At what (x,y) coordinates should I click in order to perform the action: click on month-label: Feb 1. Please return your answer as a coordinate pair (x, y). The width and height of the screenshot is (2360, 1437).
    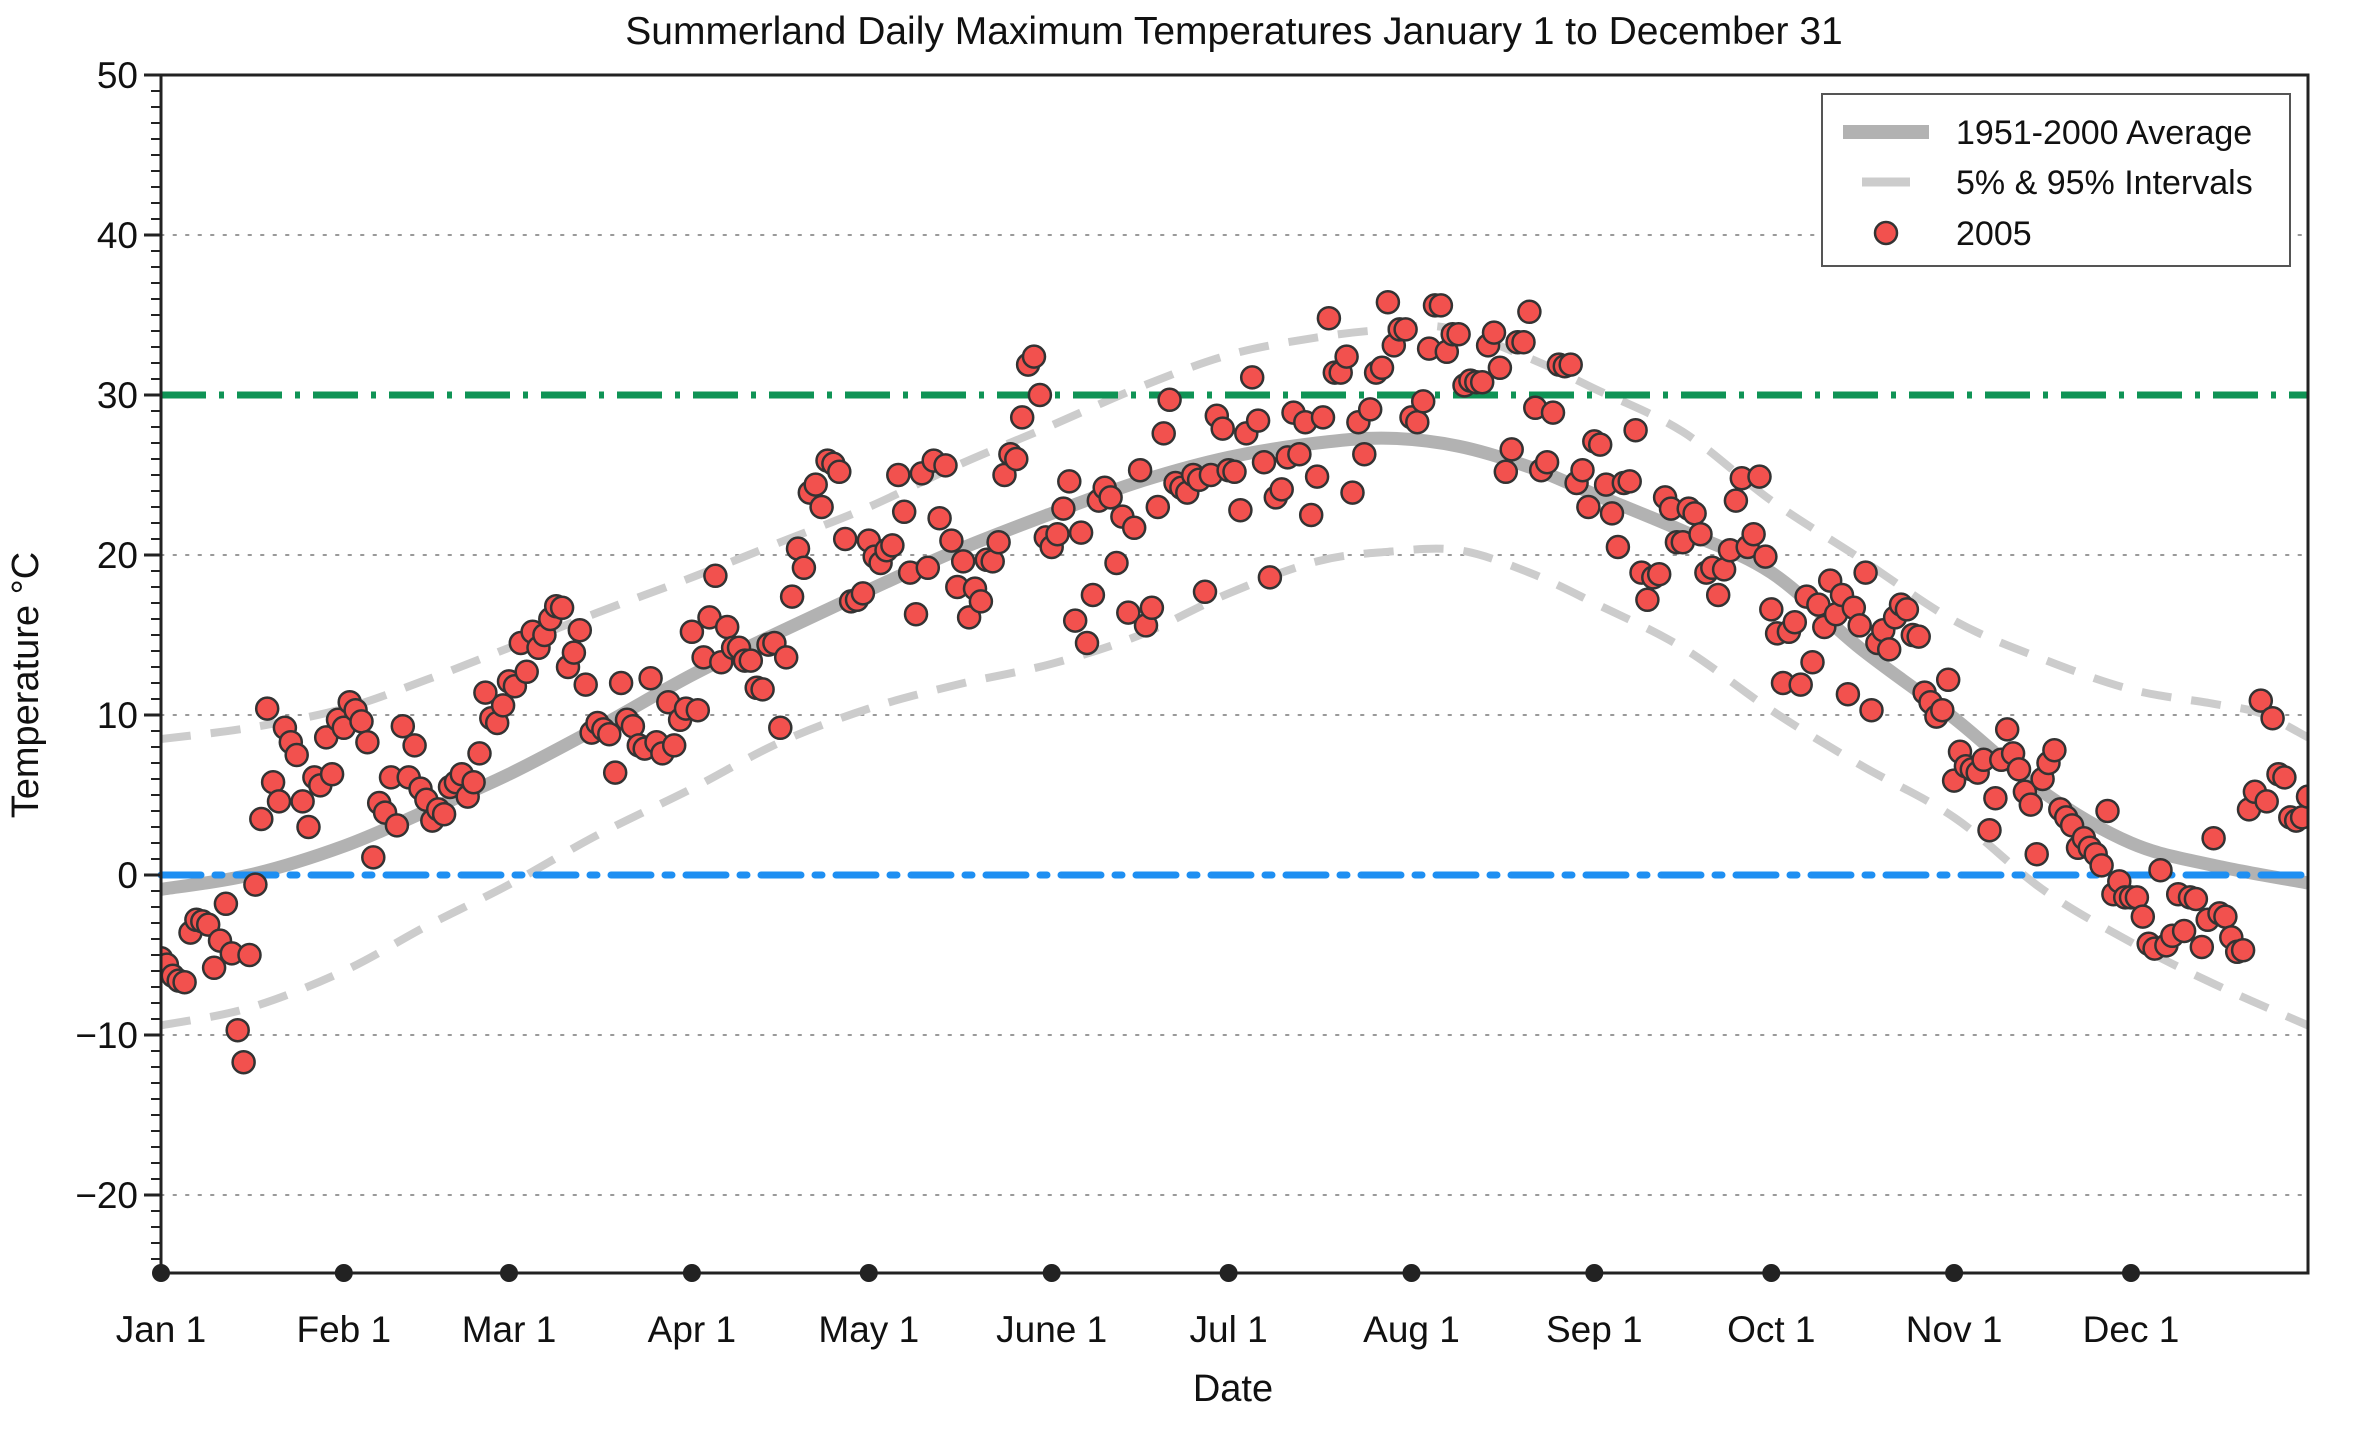
    Looking at the image, I should click on (343, 1329).